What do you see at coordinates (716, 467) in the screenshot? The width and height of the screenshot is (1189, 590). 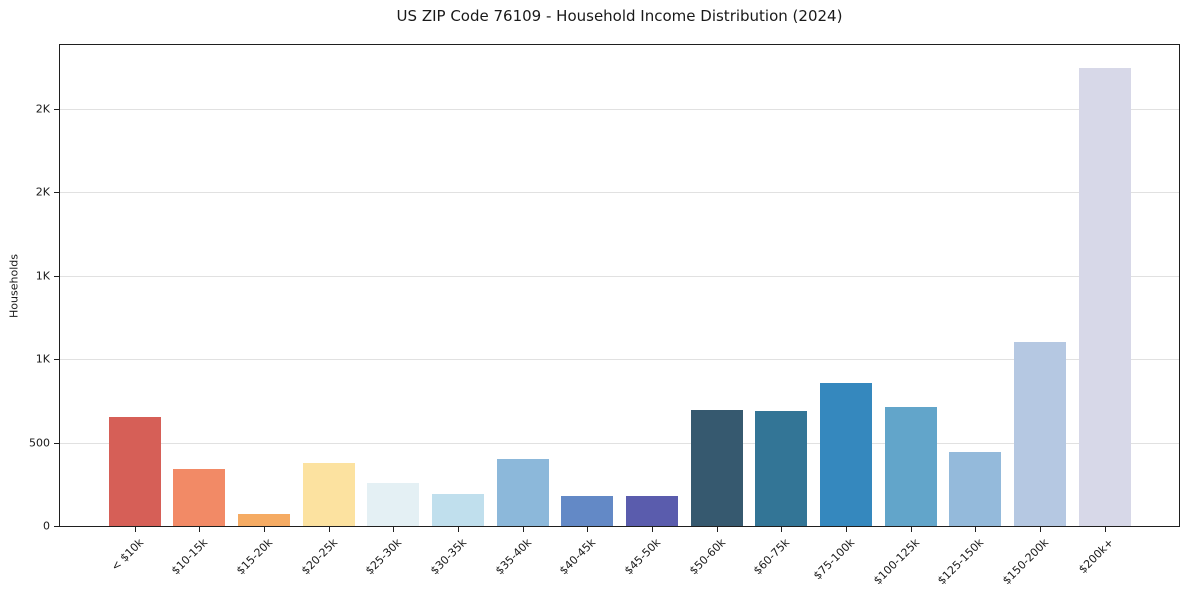 I see `bar-$50-60k` at bounding box center [716, 467].